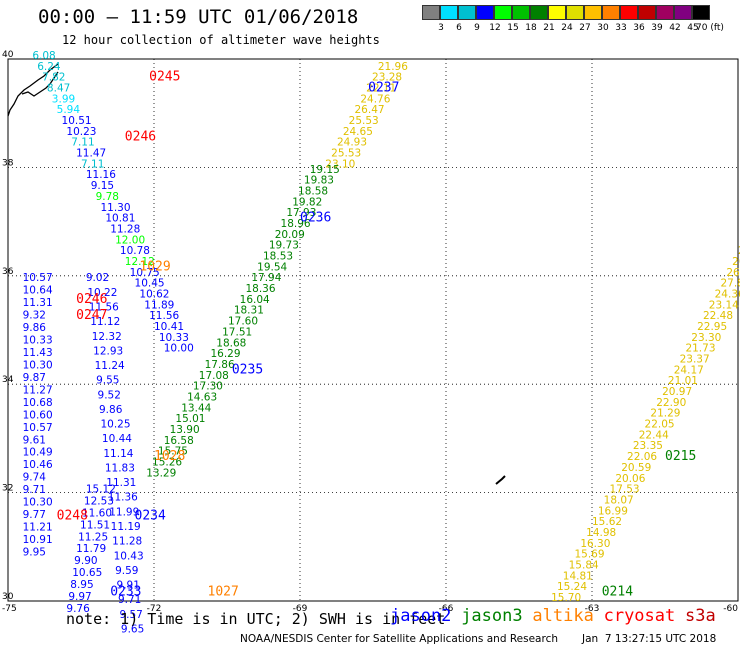  I want to click on y-tick-label: 32, so click(7, 489).